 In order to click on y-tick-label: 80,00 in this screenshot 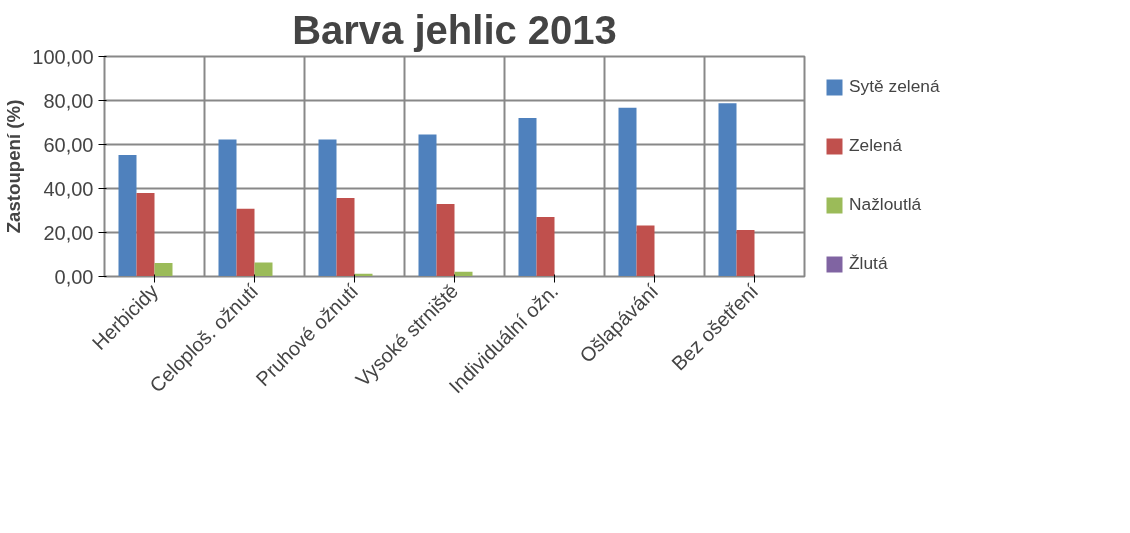, I will do `click(68, 100)`.